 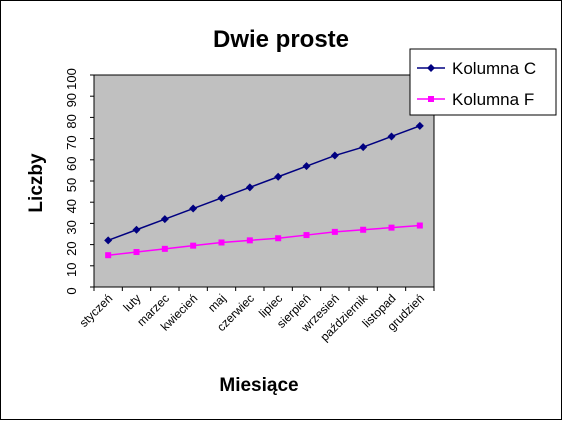 I want to click on y-axis: 0 10 20 30 40 50 60 70 80 90 100, so click(x=79, y=181).